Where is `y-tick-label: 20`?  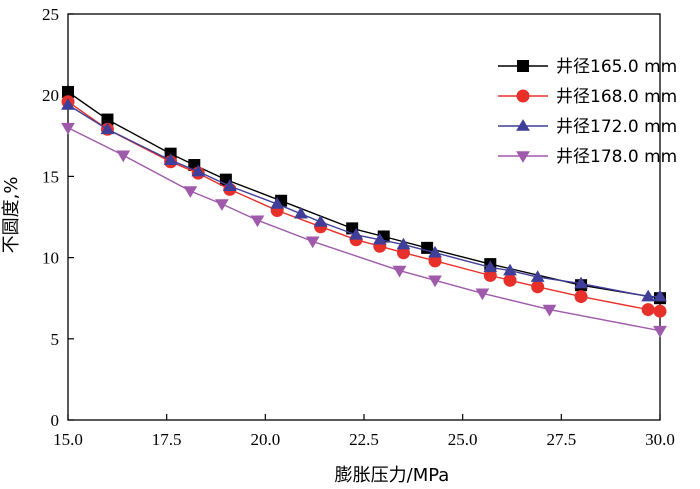
y-tick-label: 20 is located at coordinates (50, 95).